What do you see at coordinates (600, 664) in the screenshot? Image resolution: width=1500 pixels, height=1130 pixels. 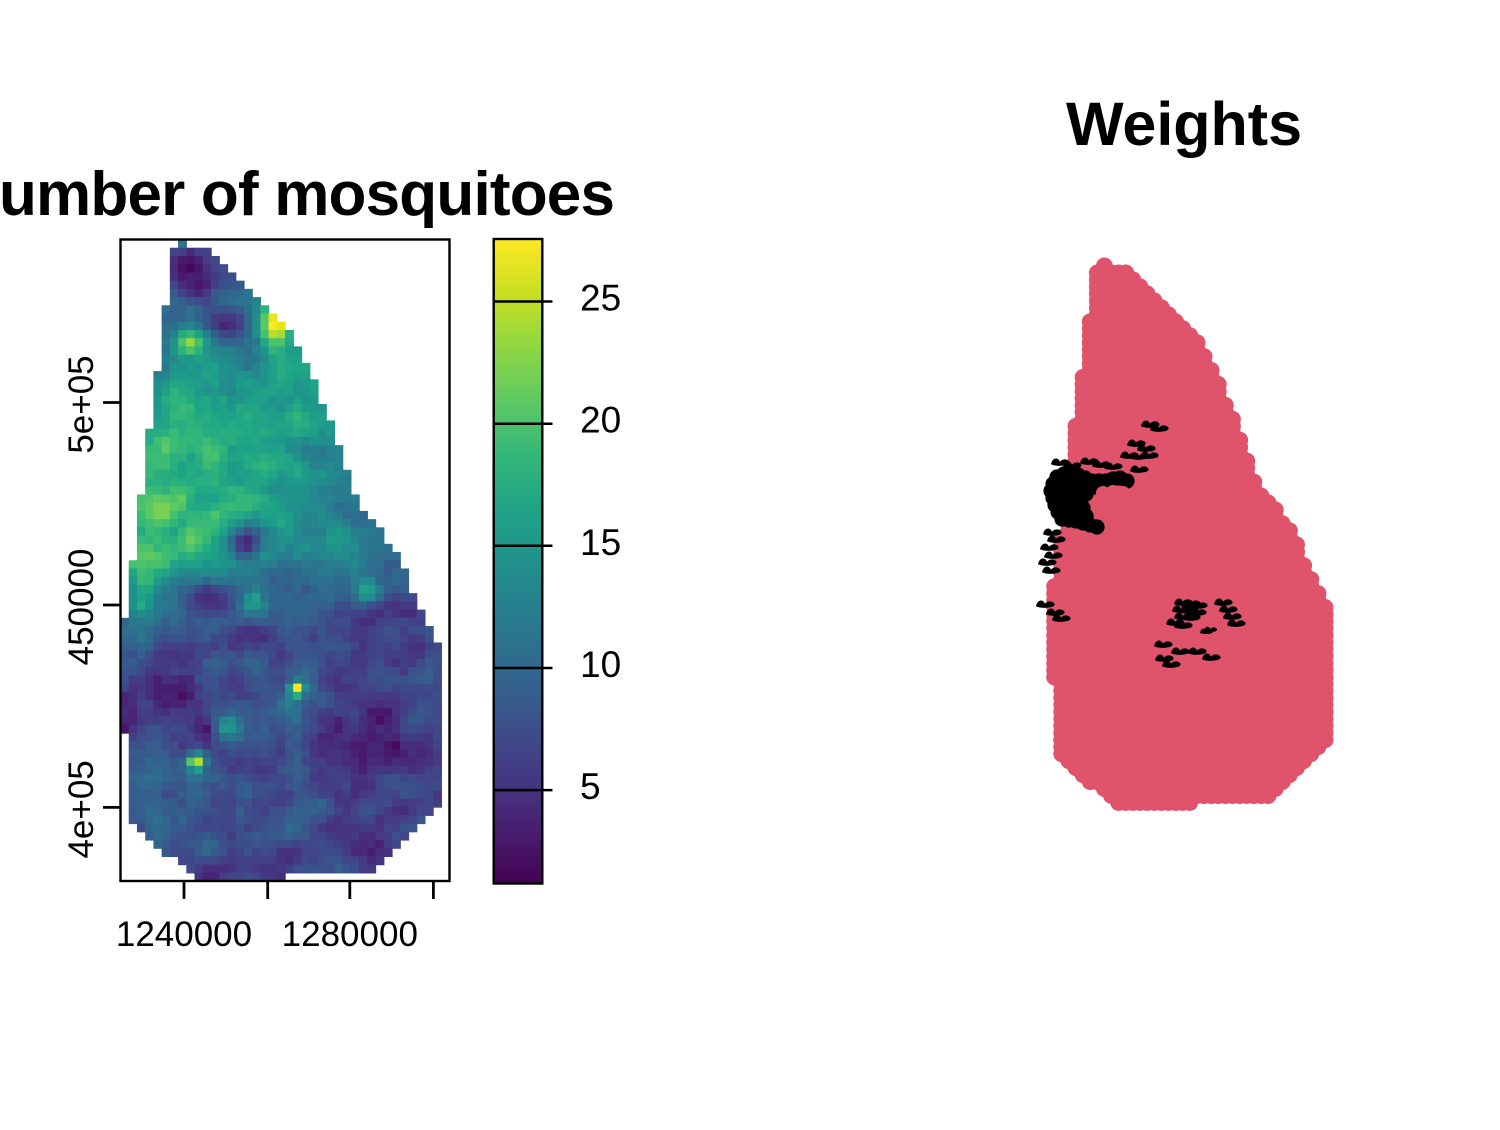 I see `svg-text: 10` at bounding box center [600, 664].